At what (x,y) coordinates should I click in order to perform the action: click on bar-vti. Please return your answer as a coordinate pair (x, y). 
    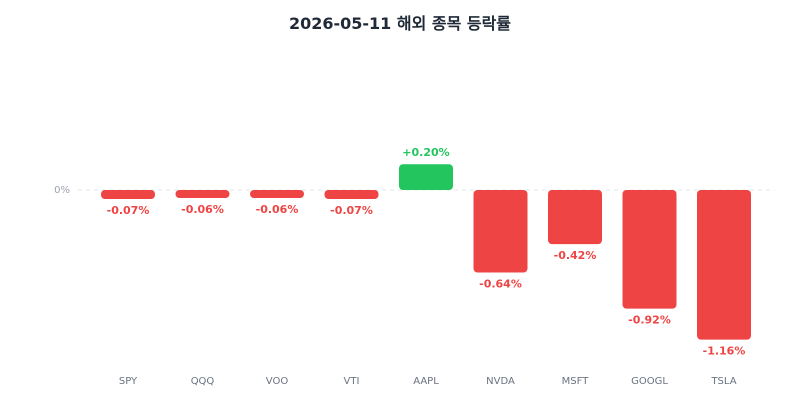
    Looking at the image, I should click on (351, 195).